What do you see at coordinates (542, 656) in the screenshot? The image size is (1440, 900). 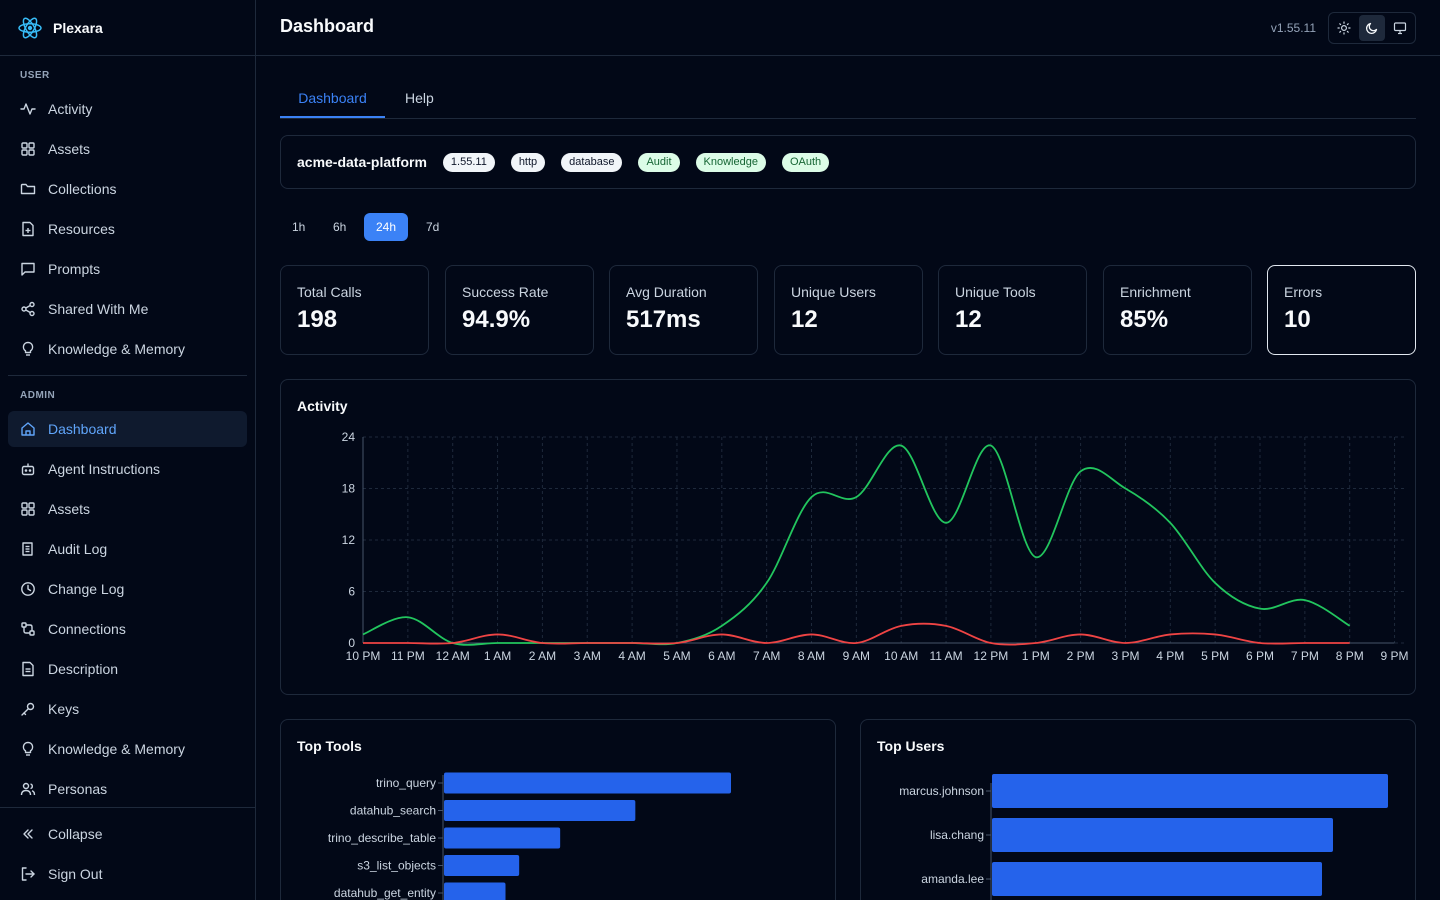 I see `x-tick-label: 2 AM` at bounding box center [542, 656].